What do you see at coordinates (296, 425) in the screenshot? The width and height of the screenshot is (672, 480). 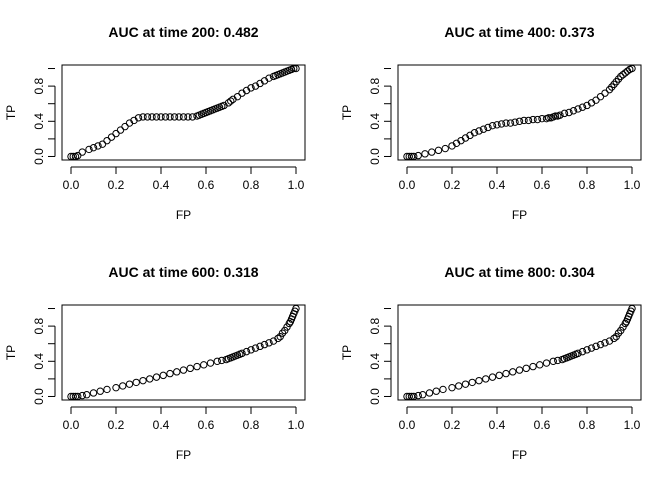 I see `x-tick-label: 1.0` at bounding box center [296, 425].